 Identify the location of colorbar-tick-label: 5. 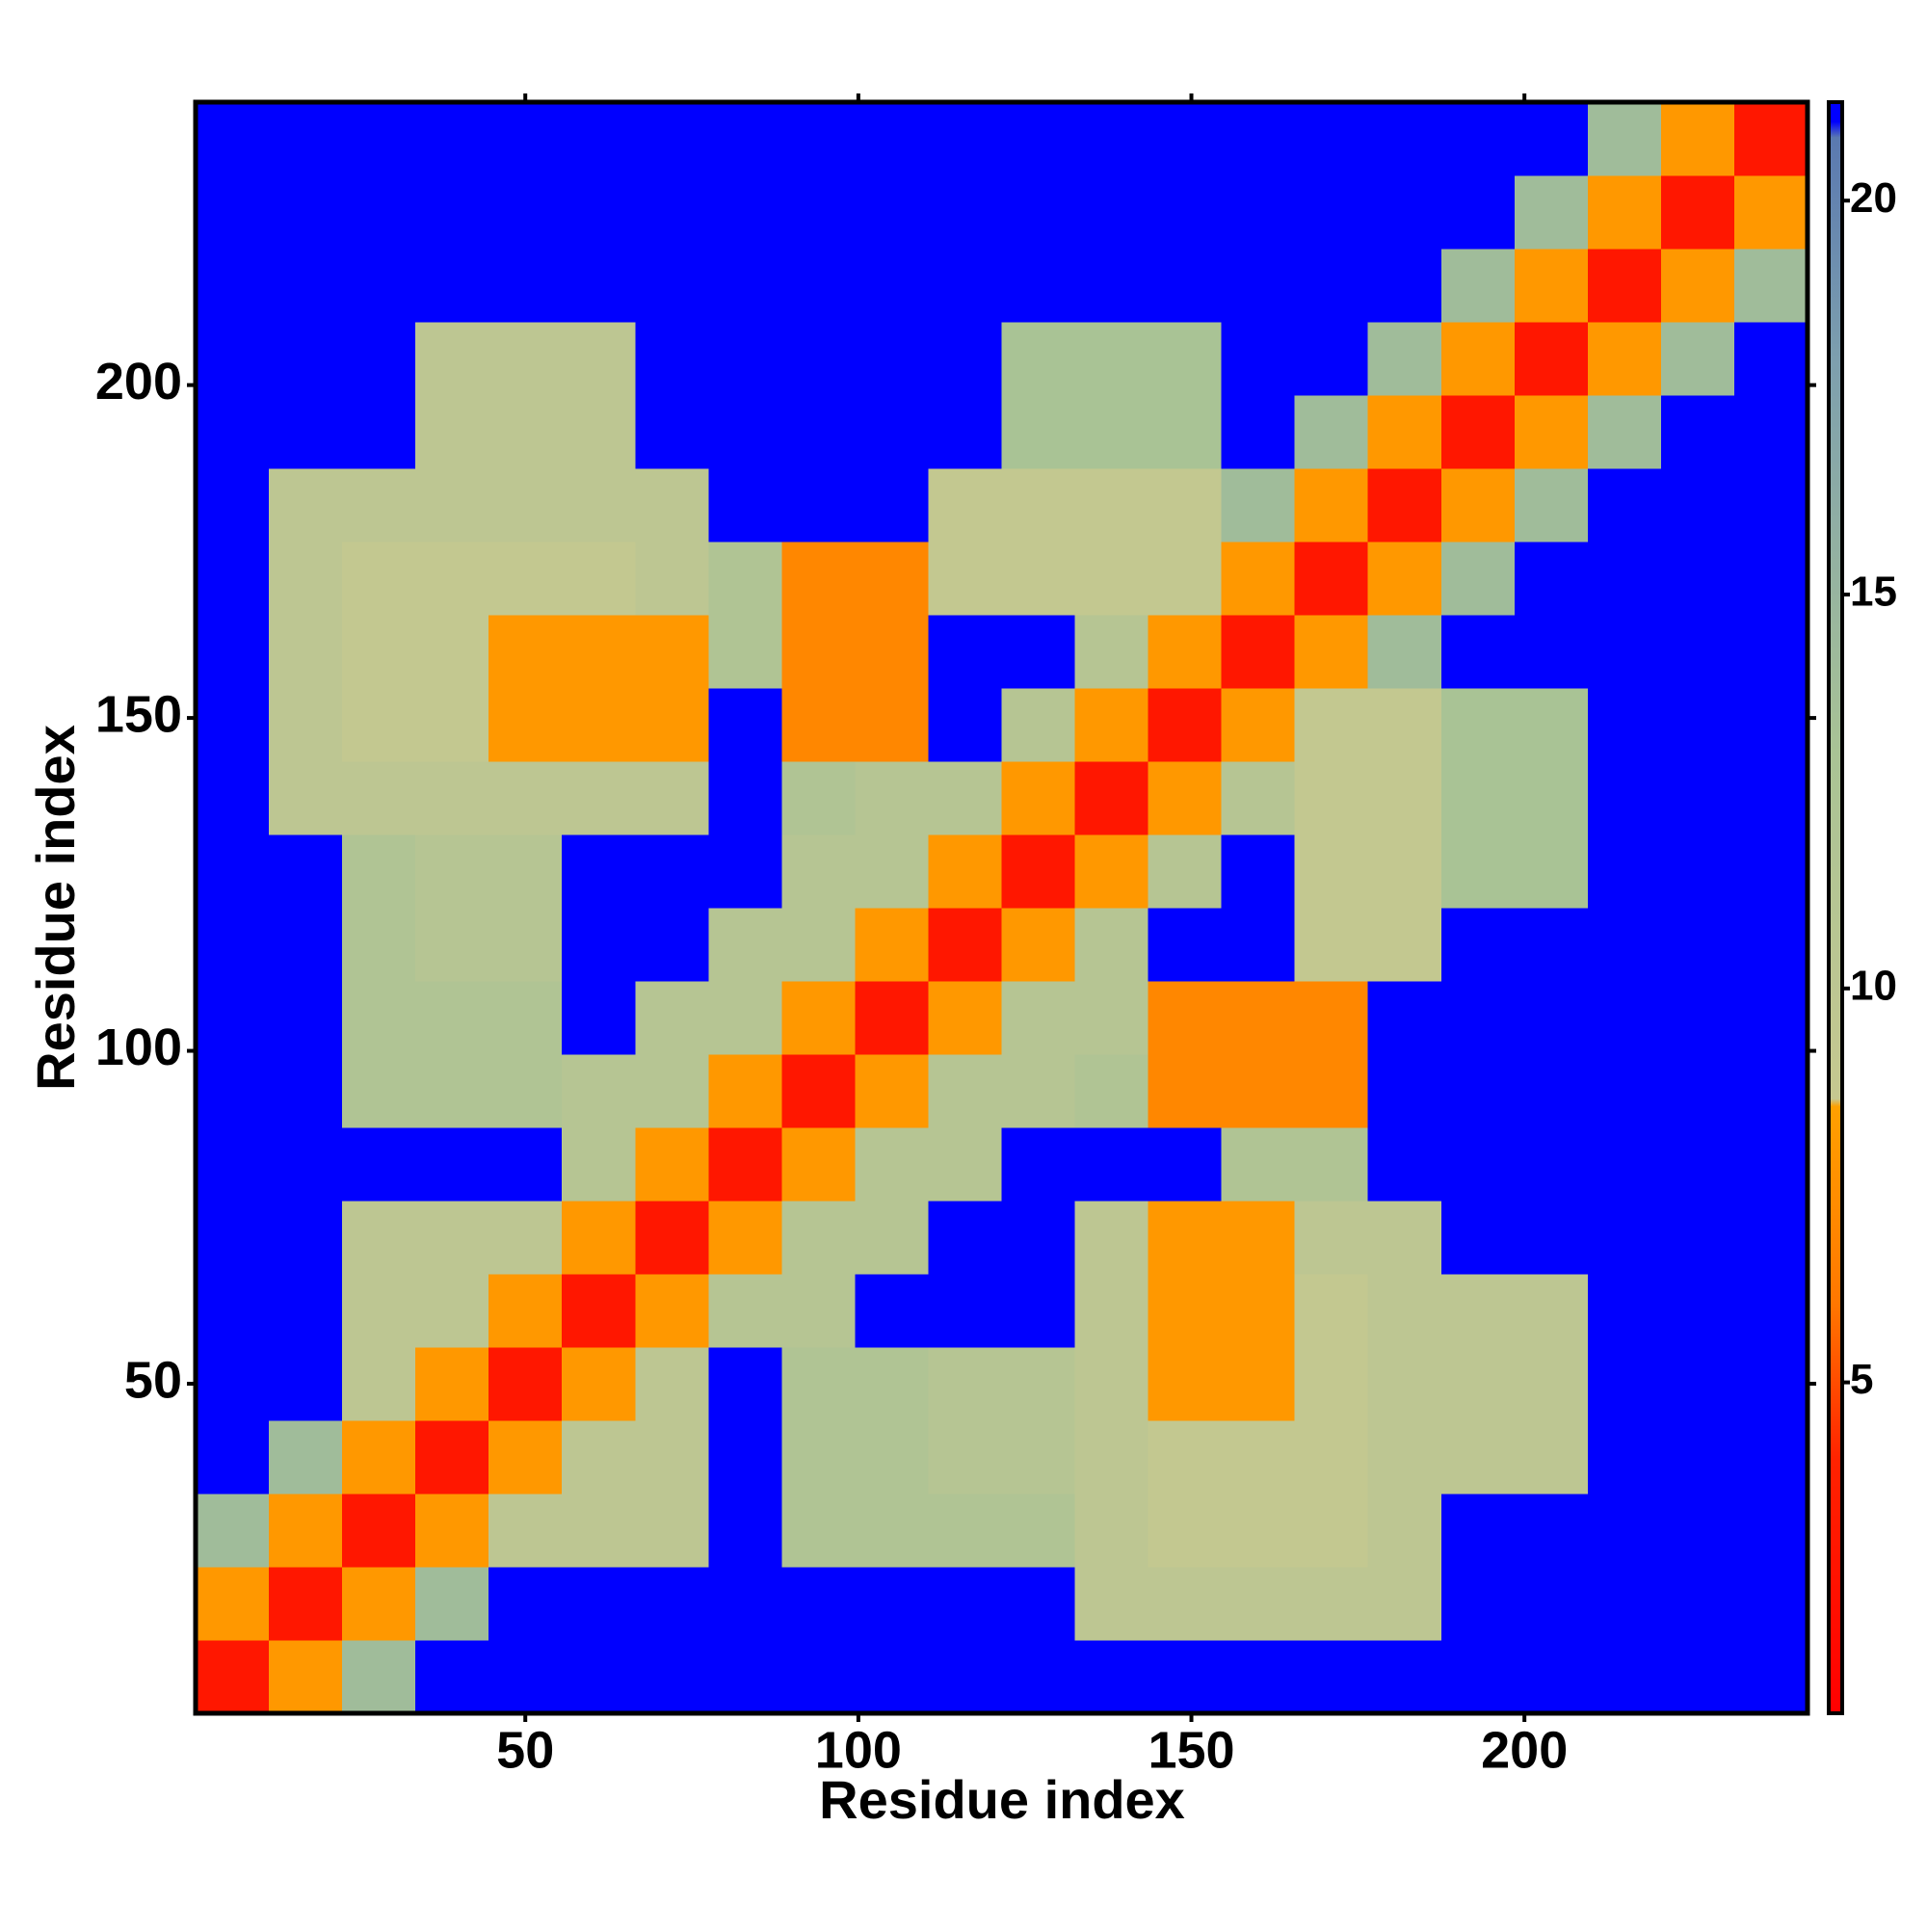
(1861, 1379).